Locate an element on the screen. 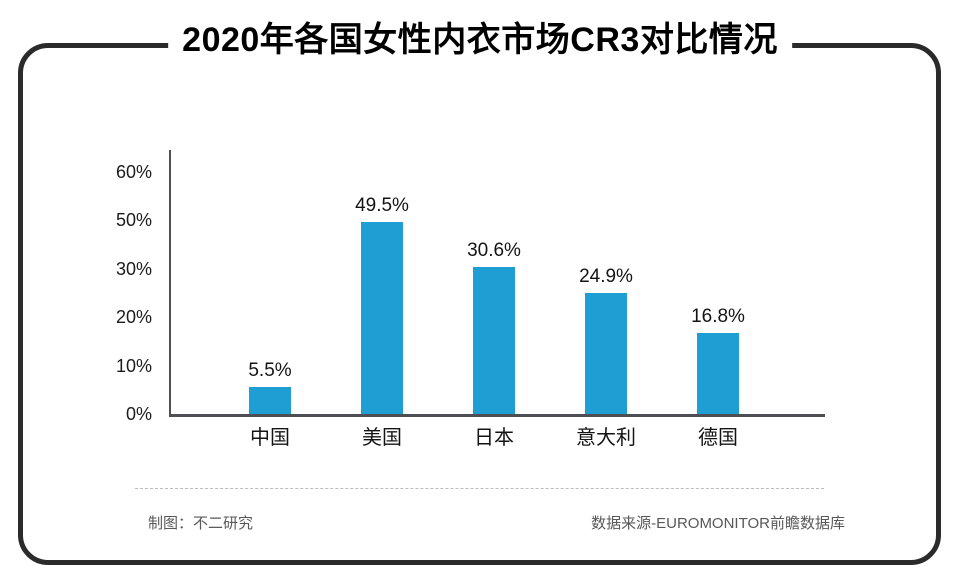 The image size is (960, 588). bar-value-label: 5.5% is located at coordinates (270, 371).